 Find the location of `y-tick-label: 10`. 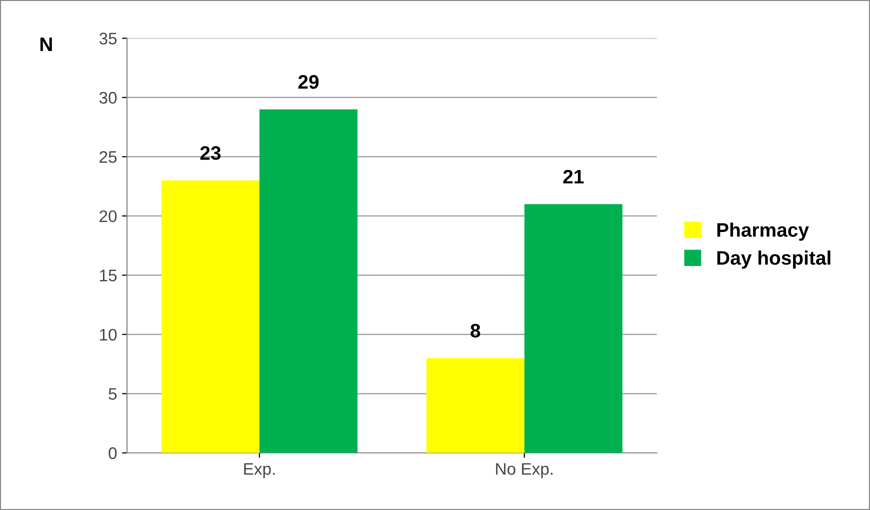

y-tick-label: 10 is located at coordinates (108, 334).